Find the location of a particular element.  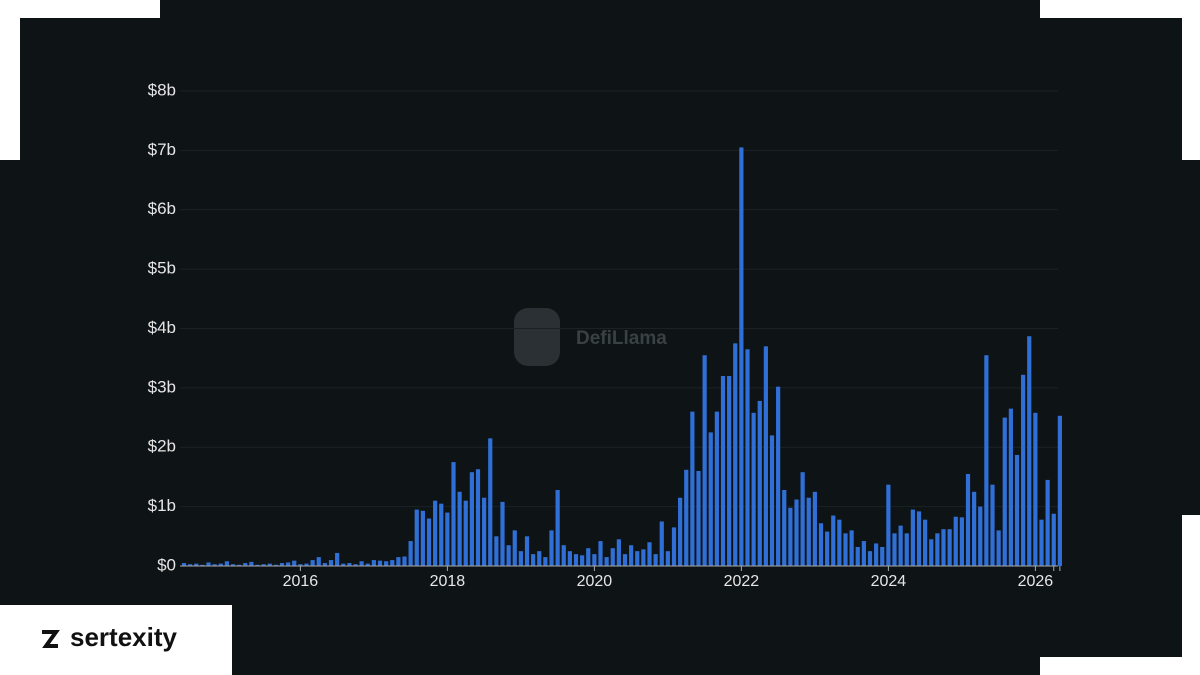

x-tick-label: 2018 is located at coordinates (448, 581).